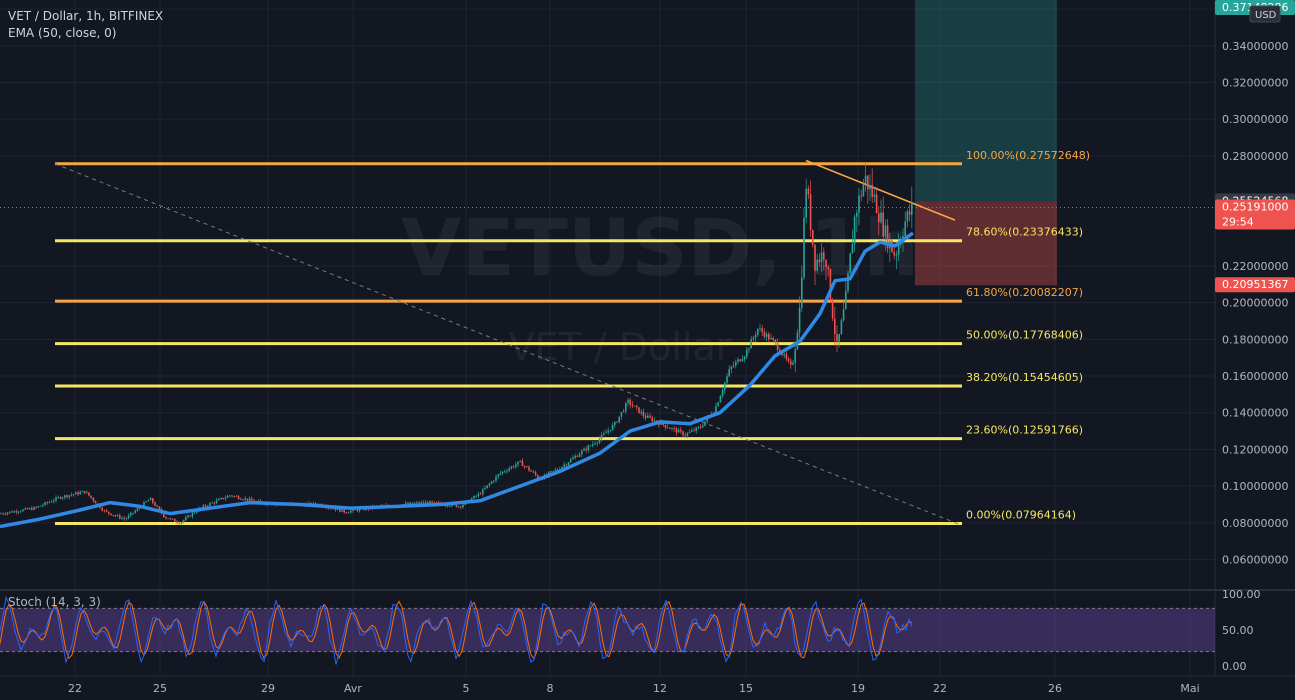 The width and height of the screenshot is (1295, 700). What do you see at coordinates (986, 243) in the screenshot?
I see `position-loss-zone` at bounding box center [986, 243].